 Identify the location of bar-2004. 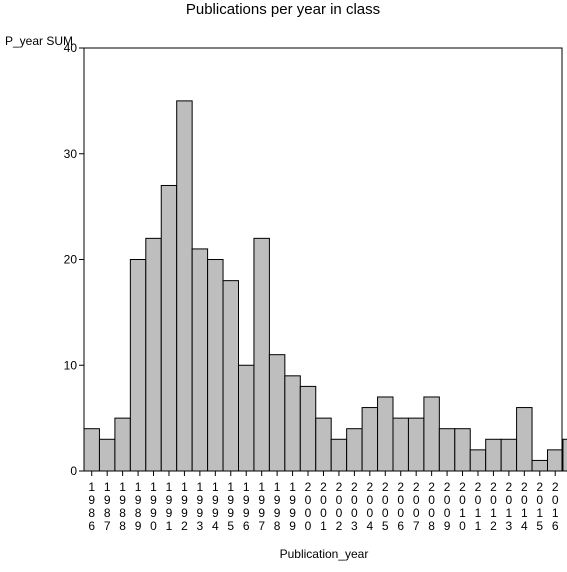
(370, 439).